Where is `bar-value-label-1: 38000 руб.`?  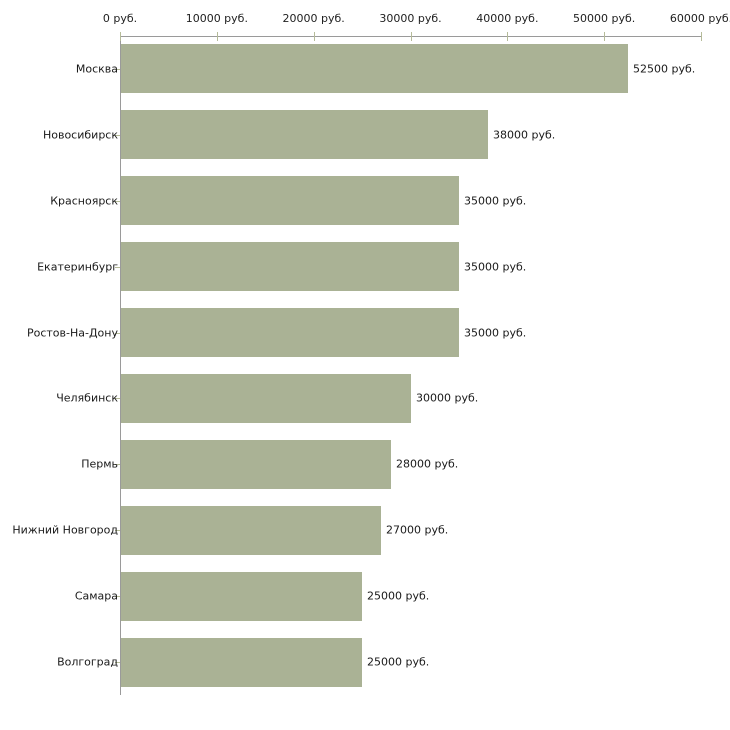 bar-value-label-1: 38000 руб. is located at coordinates (524, 135).